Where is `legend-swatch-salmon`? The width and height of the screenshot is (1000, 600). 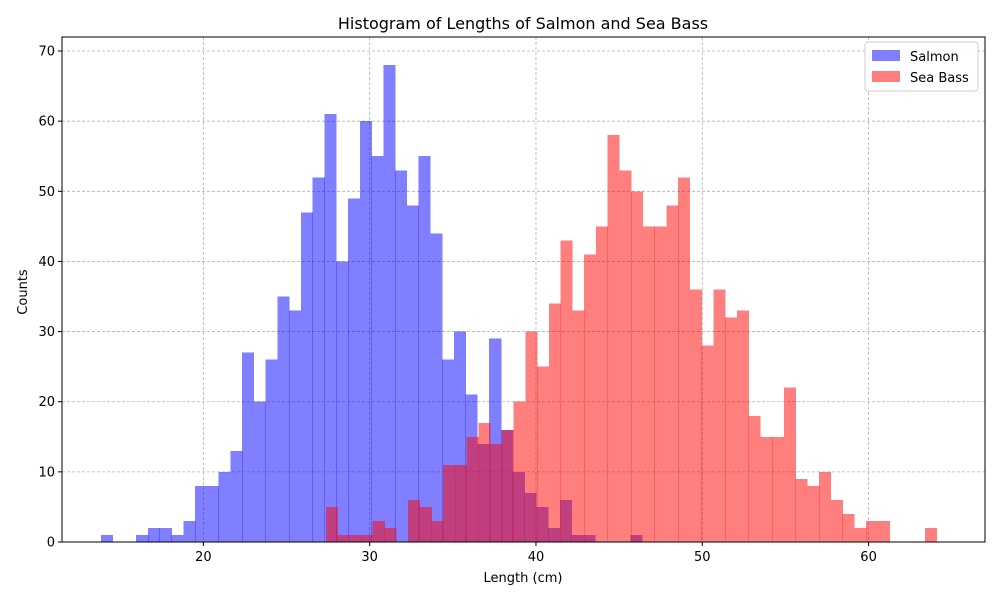 legend-swatch-salmon is located at coordinates (886, 55).